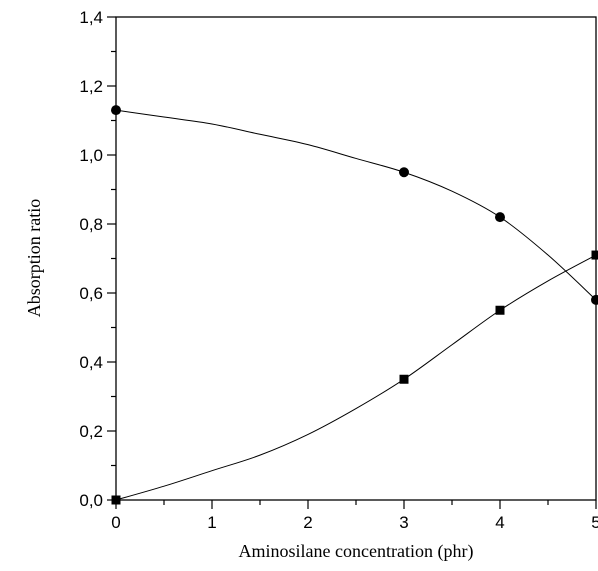 The image size is (598, 571). I want to click on y-tick-label: 0,2, so click(91, 431).